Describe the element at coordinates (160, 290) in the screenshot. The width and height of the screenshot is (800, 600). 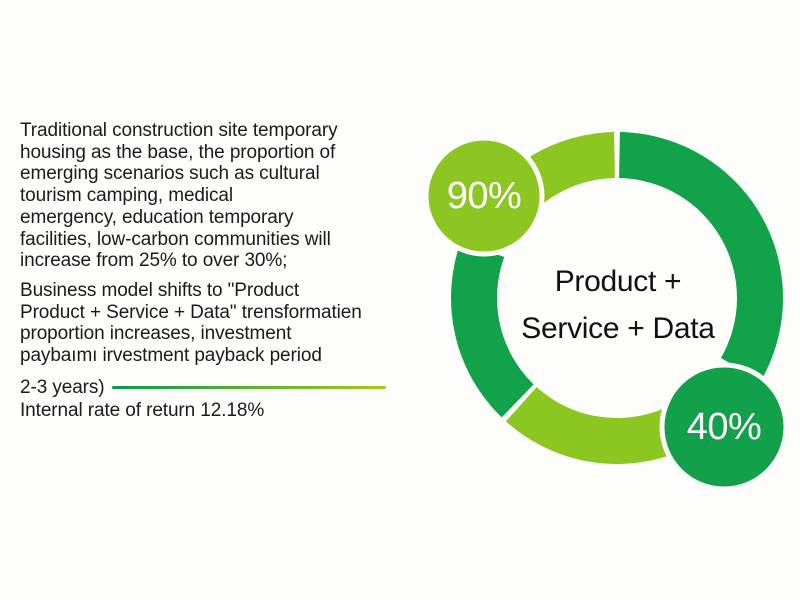
I see `text-line: Business model shifts to "Product` at that location.